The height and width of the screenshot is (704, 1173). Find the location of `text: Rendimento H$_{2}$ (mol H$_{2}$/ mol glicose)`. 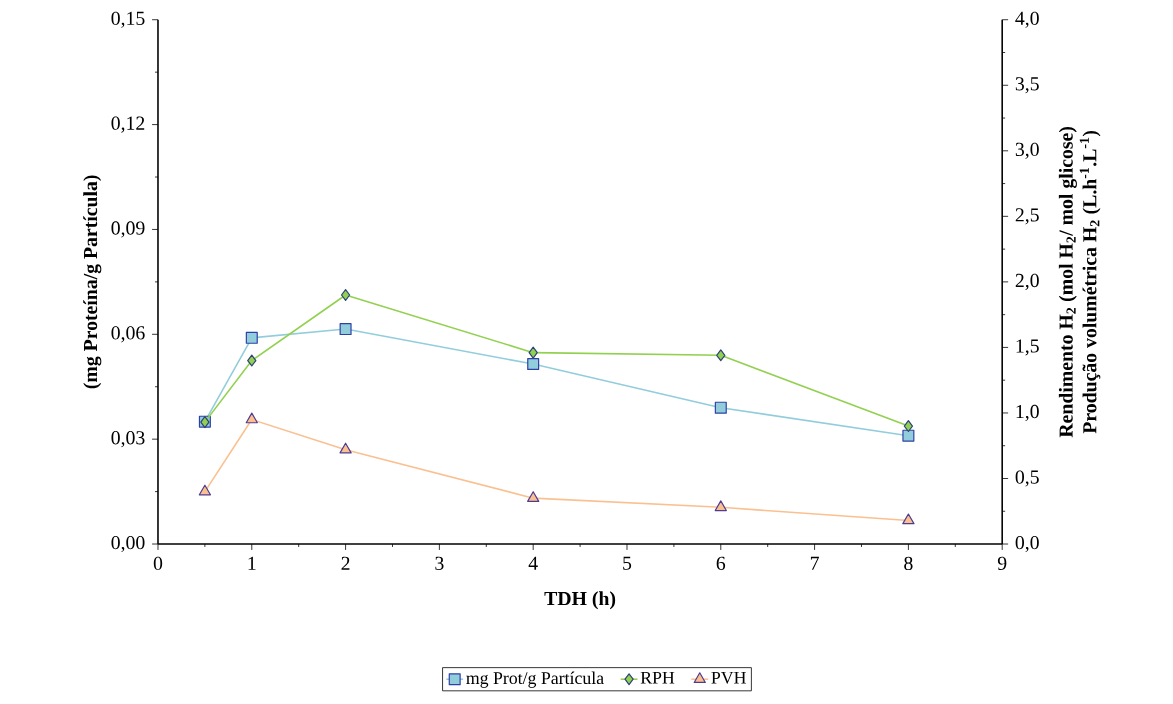

text: Rendimento H$_{2}$ (mol H$_{2}$/ mol glicose) is located at coordinates (1067, 282).